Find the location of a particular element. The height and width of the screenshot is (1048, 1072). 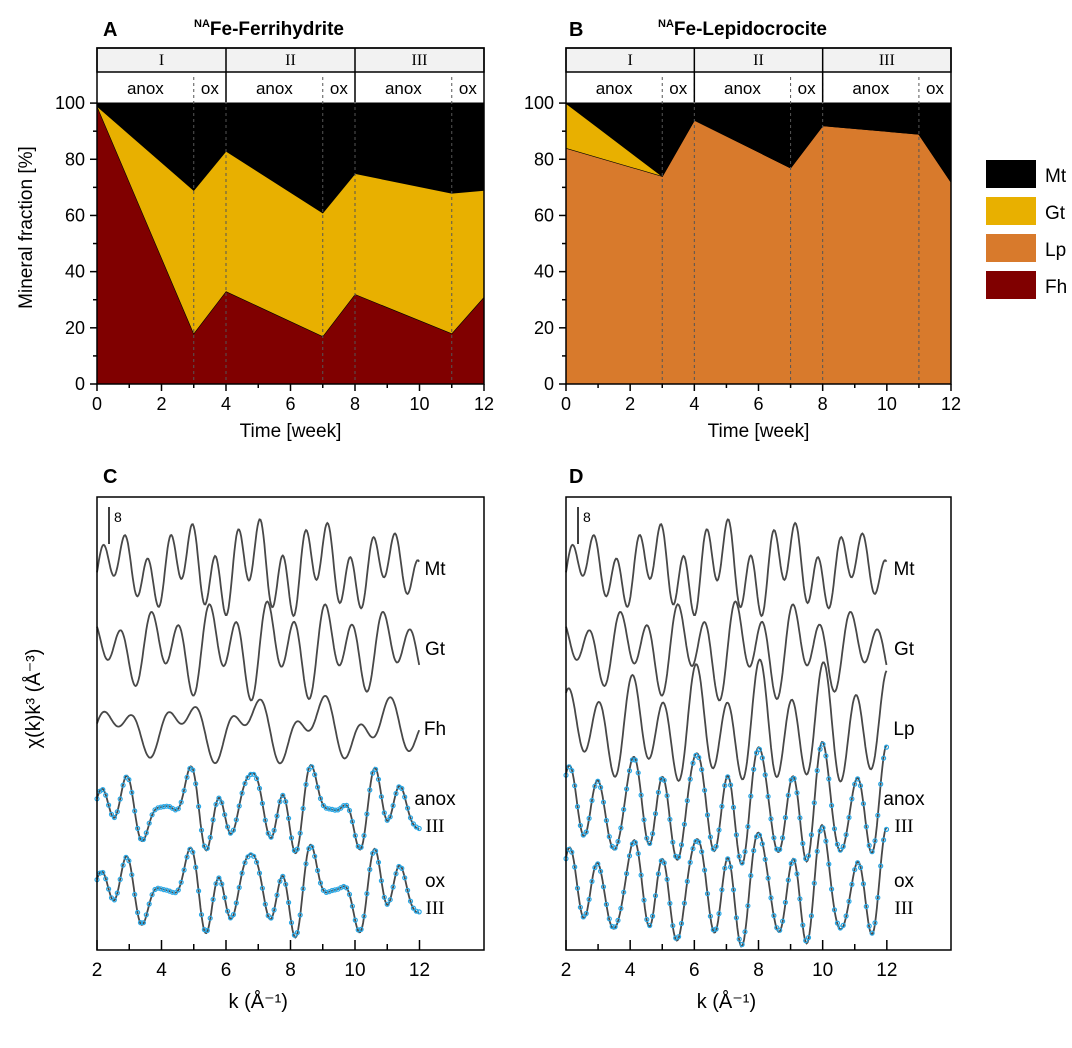

panel-c-scale-bar-label: 8 is located at coordinates (118, 517).